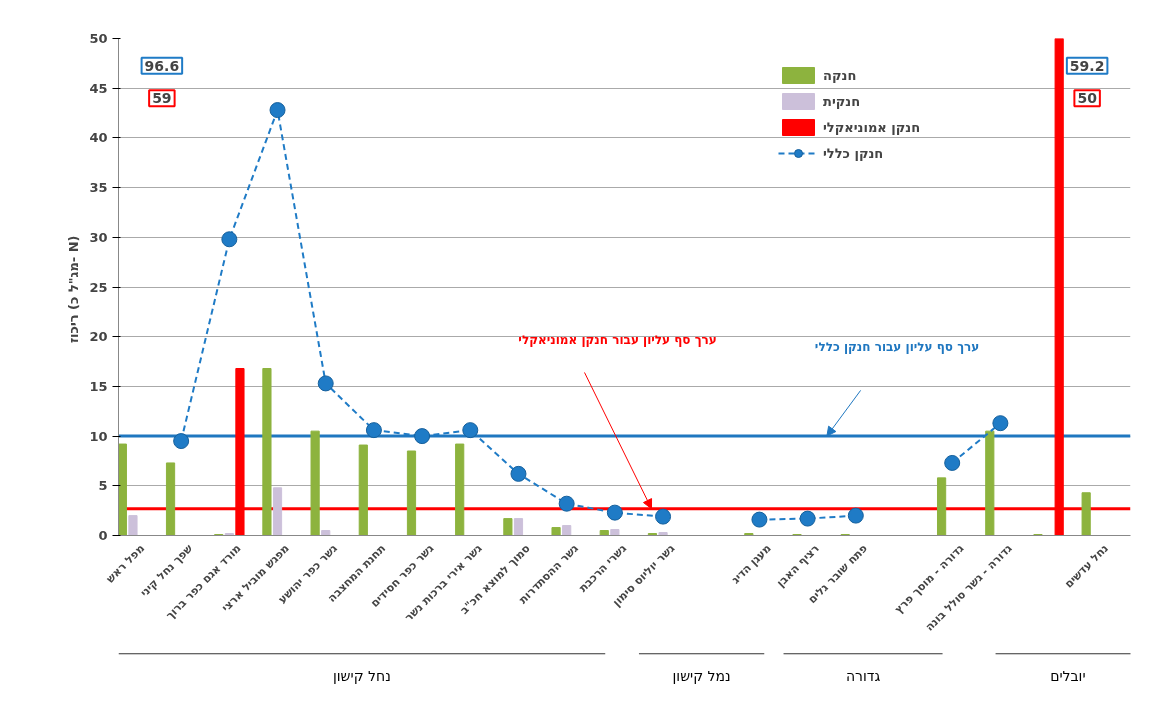 The image size is (1152, 706). Describe the element at coordinates (853, 153) in the screenshot. I see `legend-label: חנקן כללי` at that location.